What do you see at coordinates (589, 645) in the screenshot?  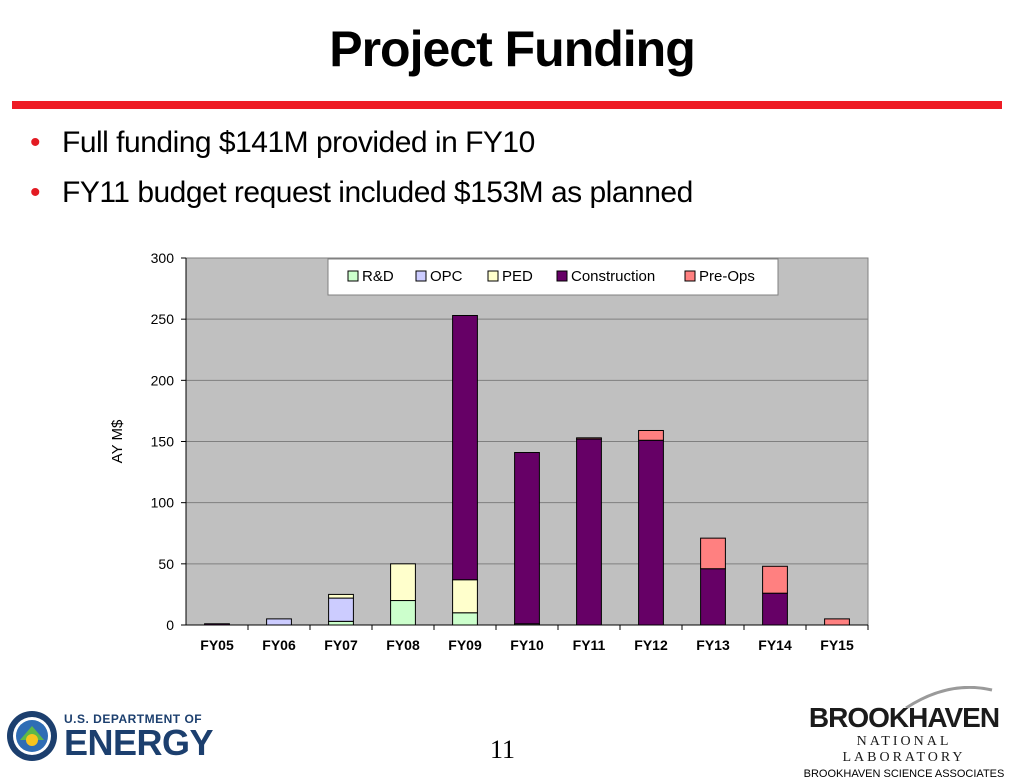 I see `x-tick-label: FY11` at bounding box center [589, 645].